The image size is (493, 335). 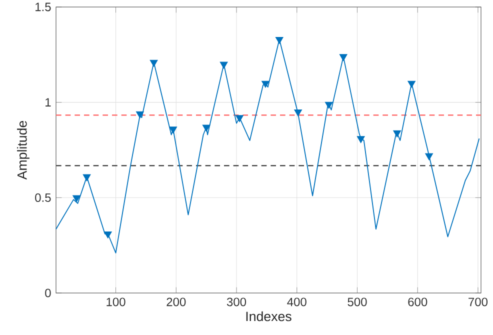 What do you see at coordinates (48, 293) in the screenshot?
I see `y-tick-label: 0` at bounding box center [48, 293].